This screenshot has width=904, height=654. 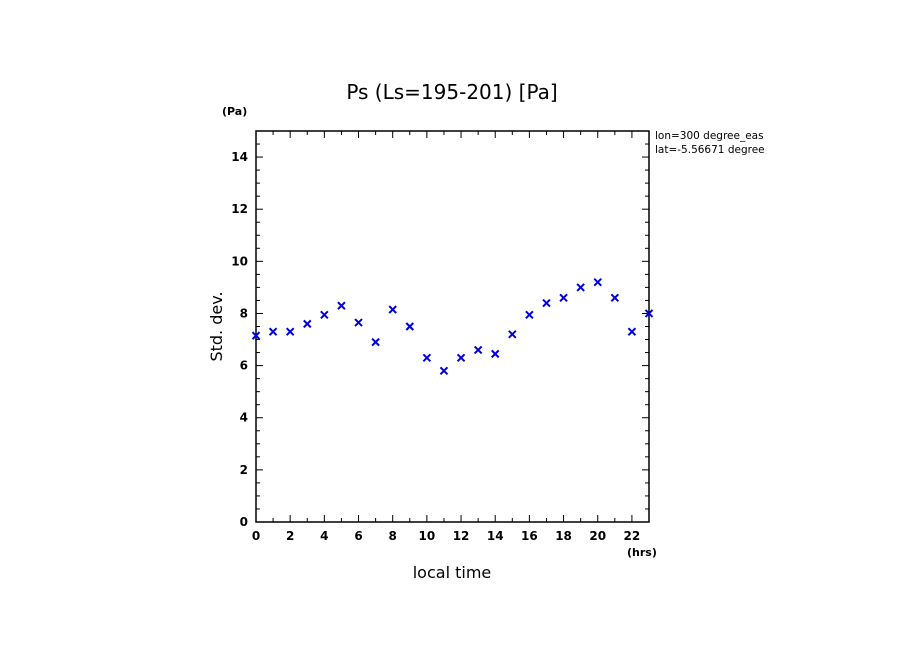 I want to click on annotation-lat: lat=-5.56671 degree, so click(x=710, y=150).